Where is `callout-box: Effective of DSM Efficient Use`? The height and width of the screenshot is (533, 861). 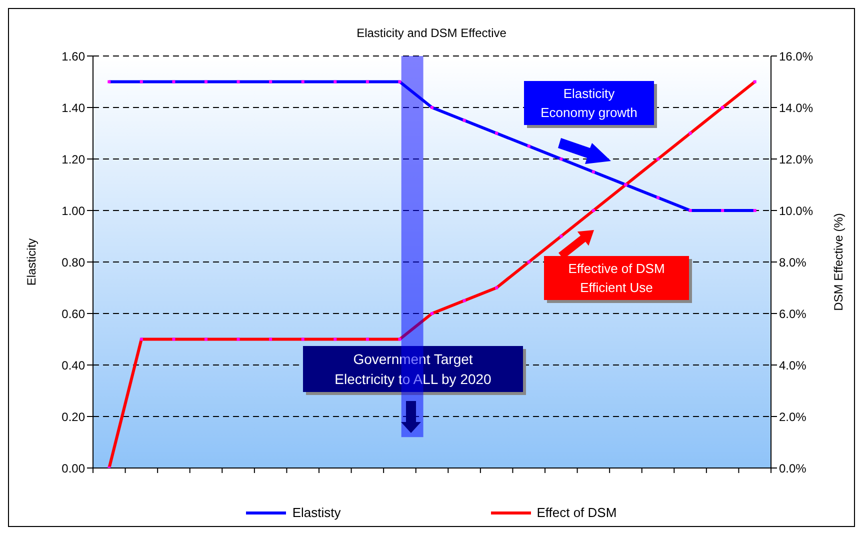
callout-box: Effective of DSM Efficient Use is located at coordinates (616, 278).